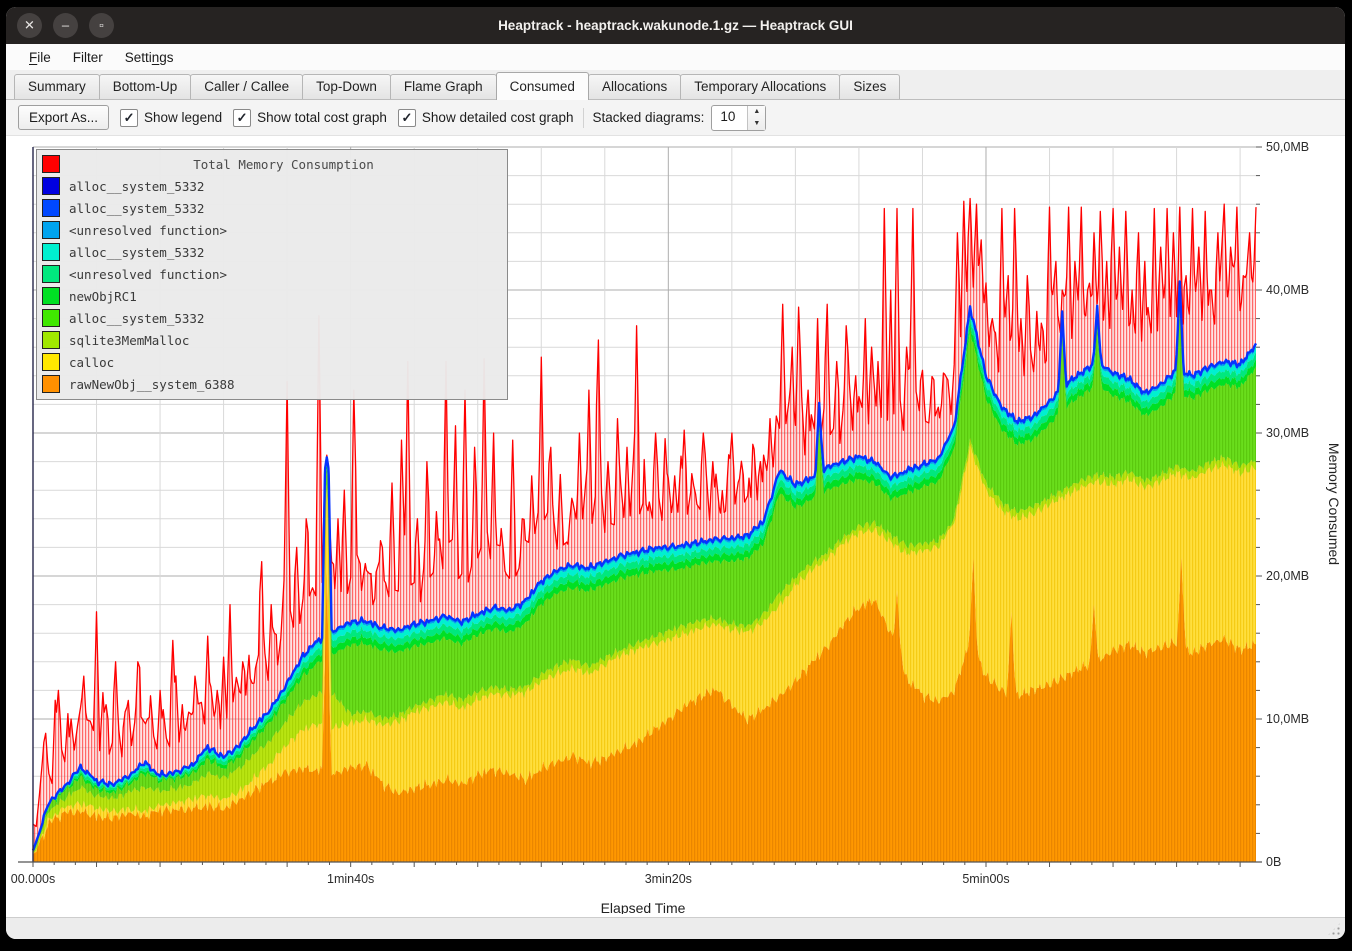  I want to click on toolbar-separator, so click(583, 117).